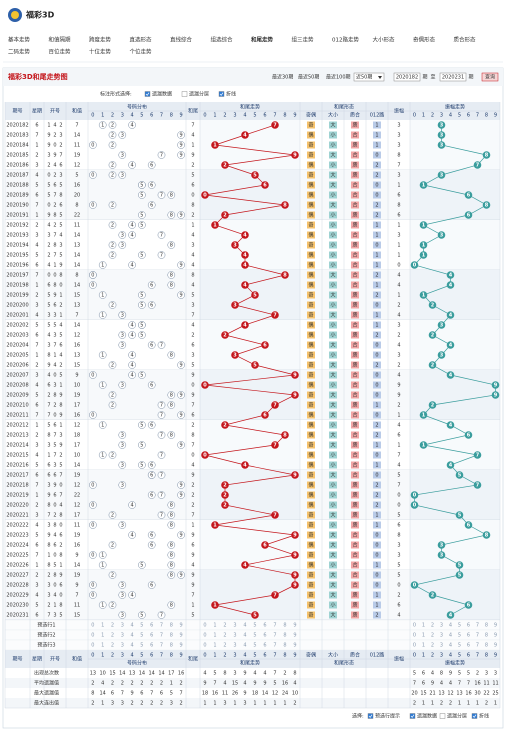 This screenshot has height=731, width=506. I want to click on preselect-digit: 3, so click(122, 646).